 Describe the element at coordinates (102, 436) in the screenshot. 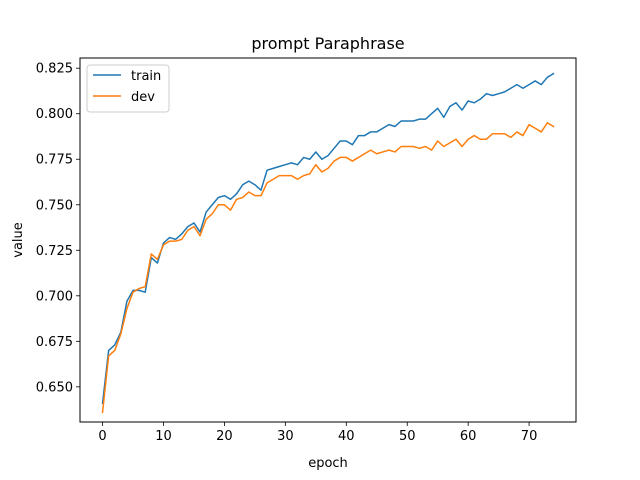

I see `x-tick-label: 0` at that location.